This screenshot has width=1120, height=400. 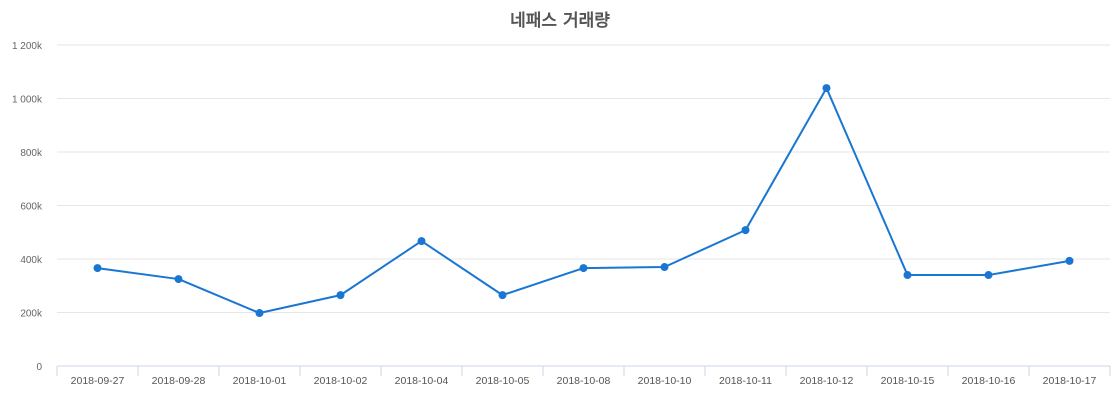 What do you see at coordinates (908, 381) in the screenshot?
I see `x-tick-label: 2018-10-15` at bounding box center [908, 381].